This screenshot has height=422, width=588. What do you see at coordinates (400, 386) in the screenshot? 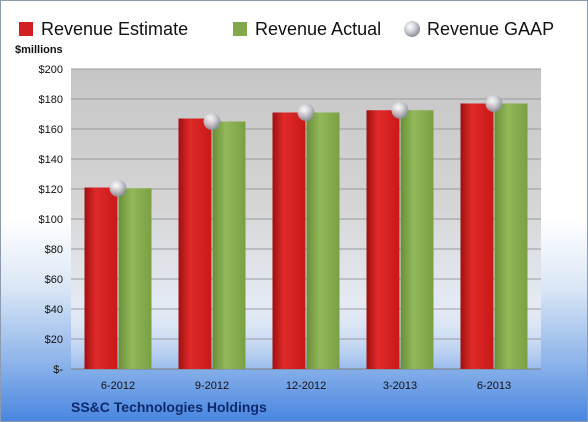
I see `x-tick-label: 3-2013` at bounding box center [400, 386].